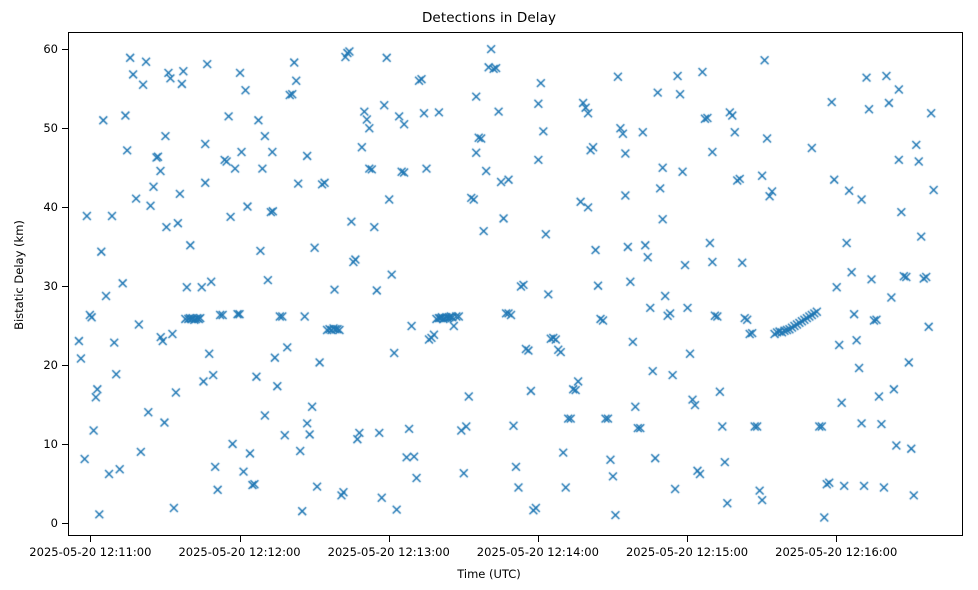 The image size is (978, 590). What do you see at coordinates (50, 444) in the screenshot?
I see `y-tick-label: 10` at bounding box center [50, 444].